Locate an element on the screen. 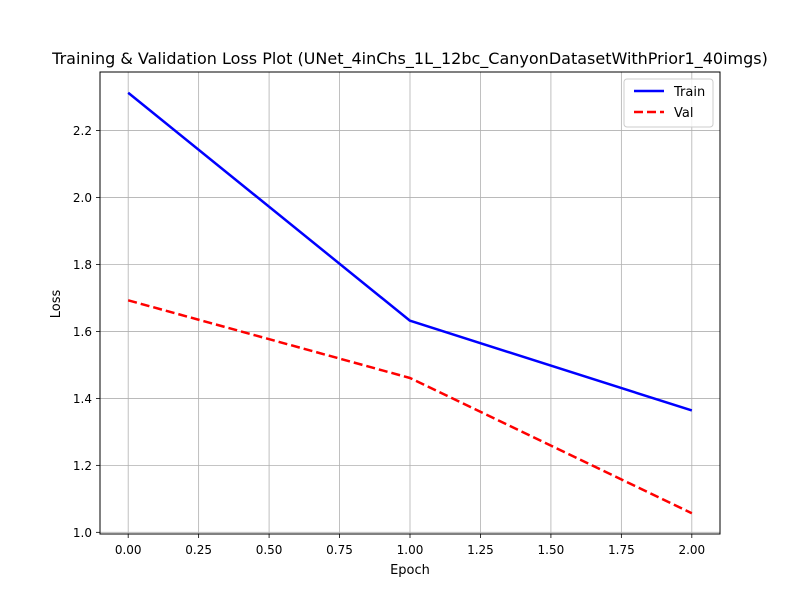  y-tick-label: 1.8 is located at coordinates (82, 265).